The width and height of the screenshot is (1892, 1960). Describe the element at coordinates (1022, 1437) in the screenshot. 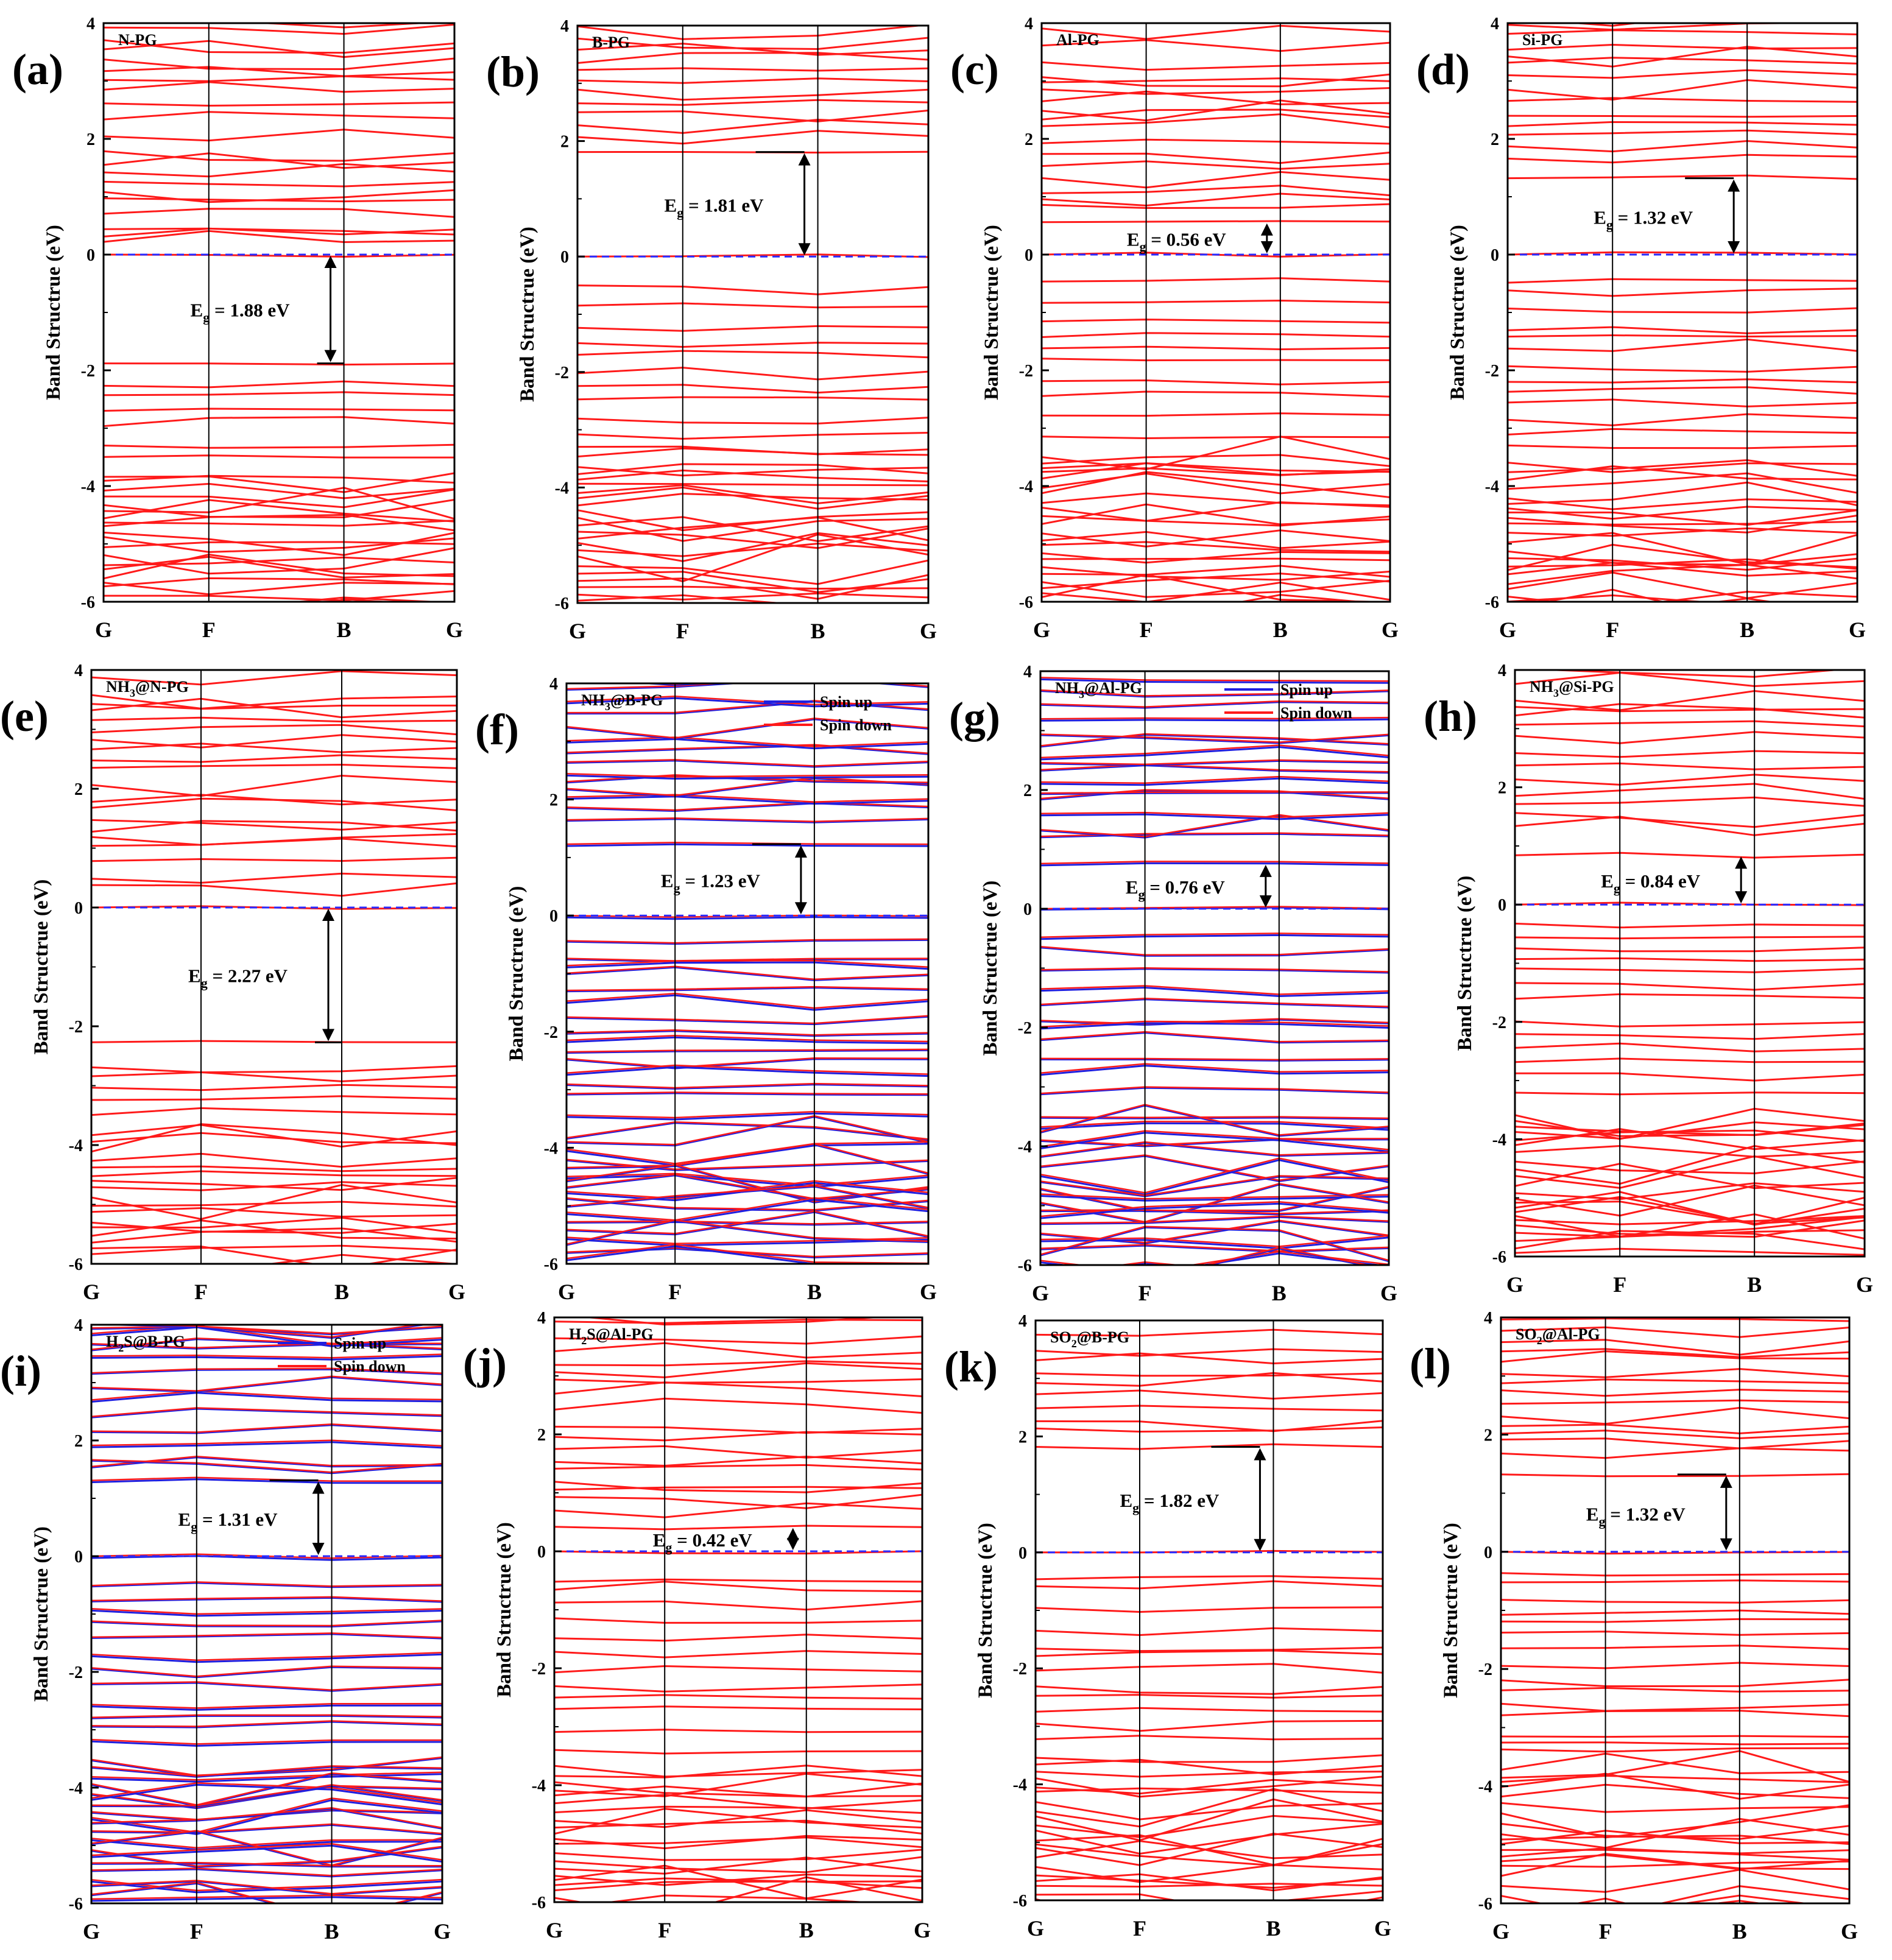

I see `y-tick-label: 2` at that location.